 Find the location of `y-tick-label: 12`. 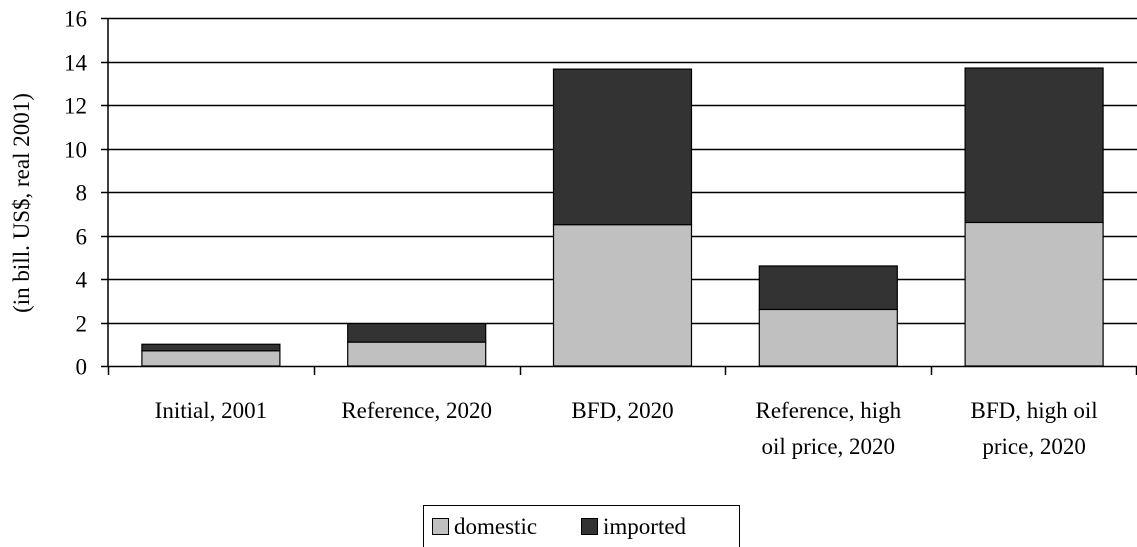

y-tick-label: 12 is located at coordinates (75, 106).